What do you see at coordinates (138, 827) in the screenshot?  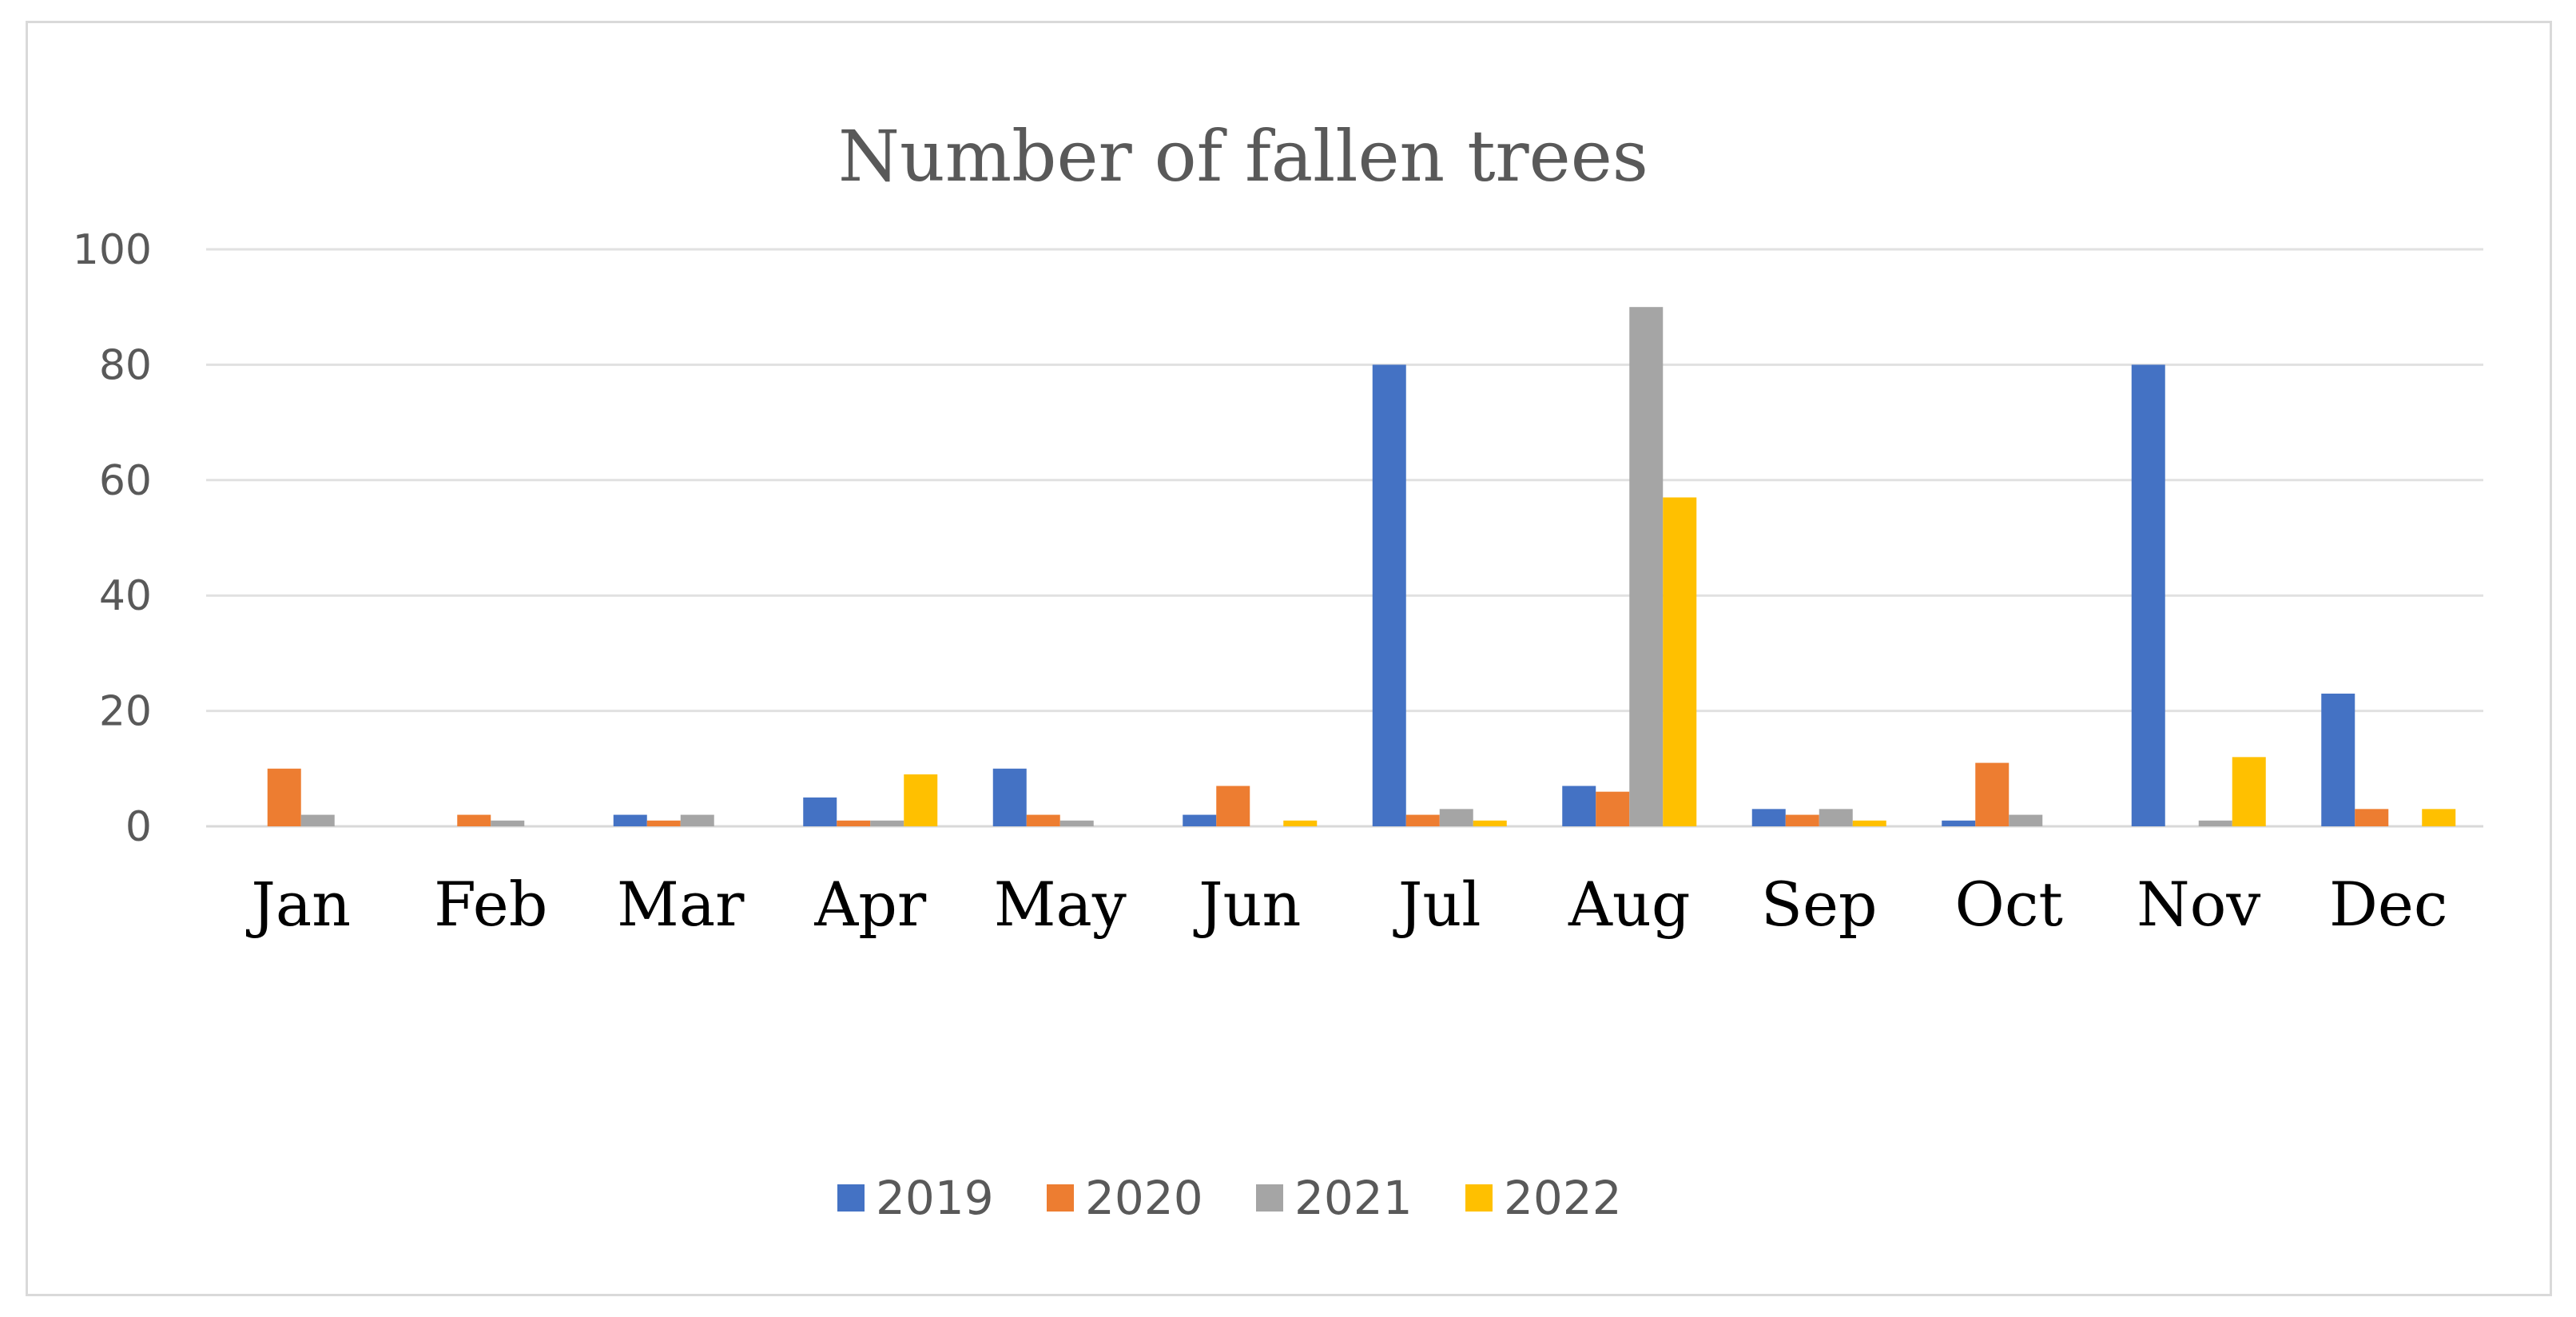 I see `y-tick-label: 0` at bounding box center [138, 827].